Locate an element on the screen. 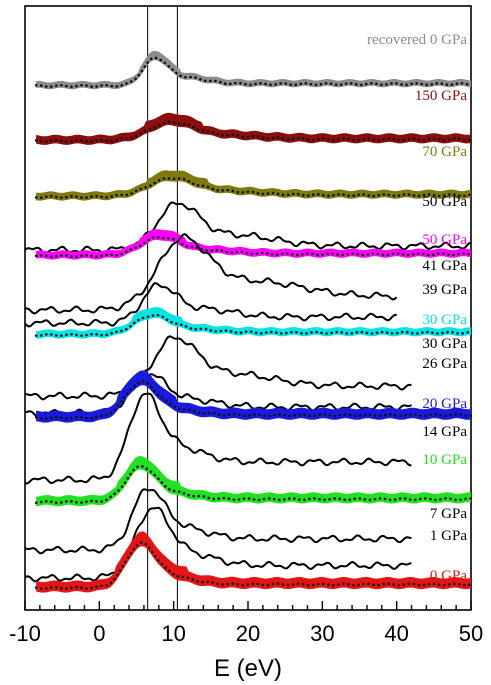  x-axis-tick-labels: -10 0 10 20 30 40 50 is located at coordinates (246, 633).